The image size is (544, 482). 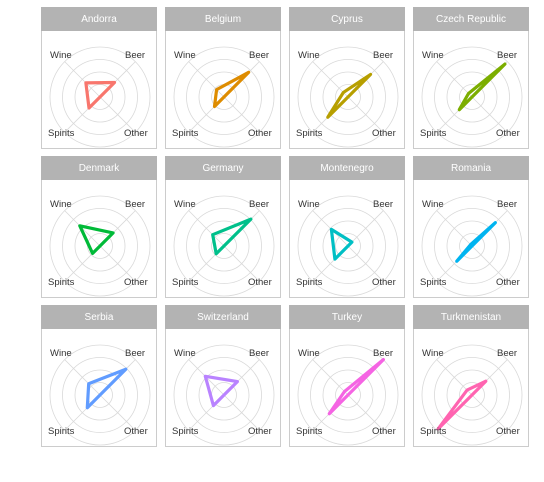 I want to click on radar-series-czech-republic, so click(x=482, y=87).